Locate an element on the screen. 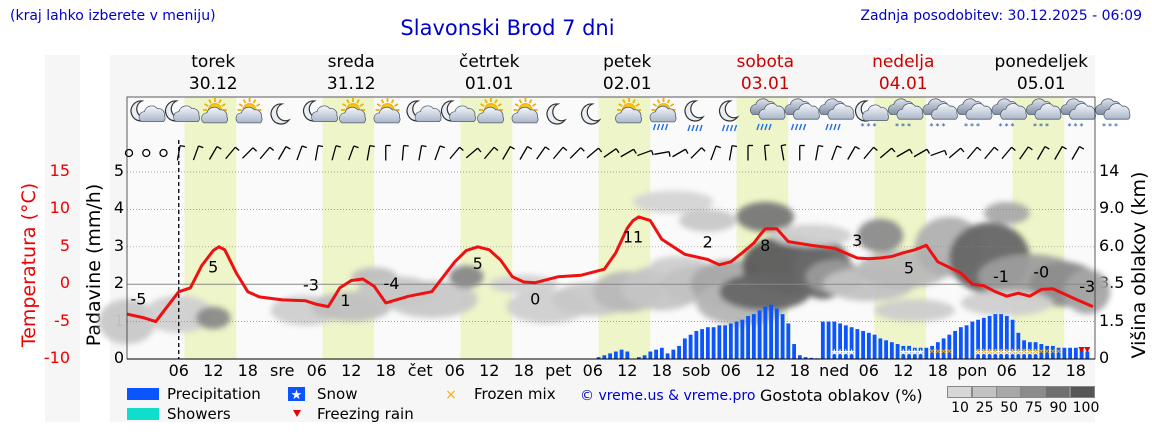  day-date: 05.01 is located at coordinates (1041, 84).